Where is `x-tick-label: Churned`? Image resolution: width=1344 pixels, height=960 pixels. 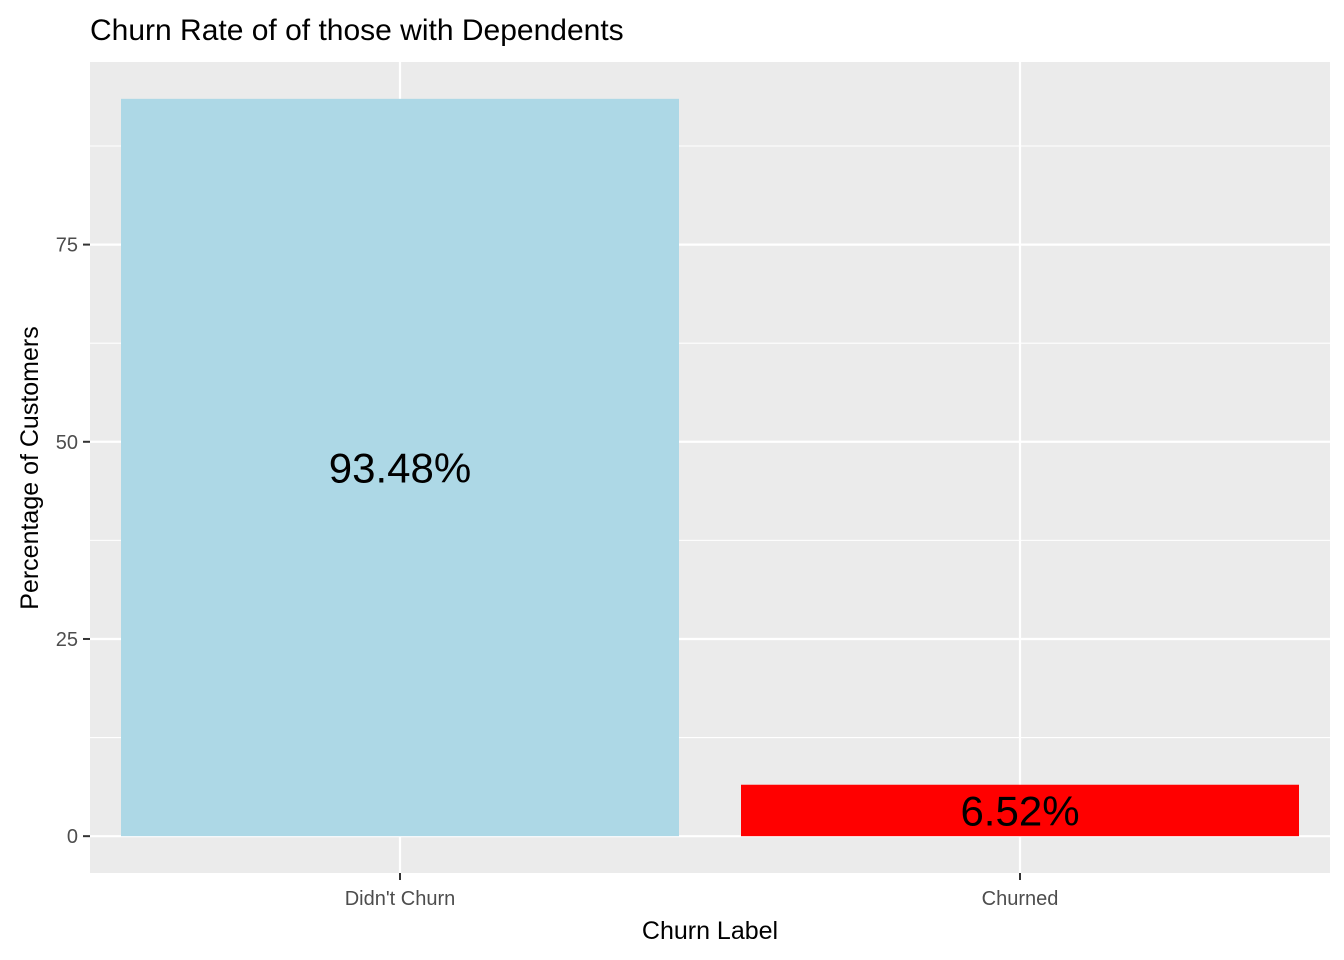 x-tick-label: Churned is located at coordinates (1020, 899).